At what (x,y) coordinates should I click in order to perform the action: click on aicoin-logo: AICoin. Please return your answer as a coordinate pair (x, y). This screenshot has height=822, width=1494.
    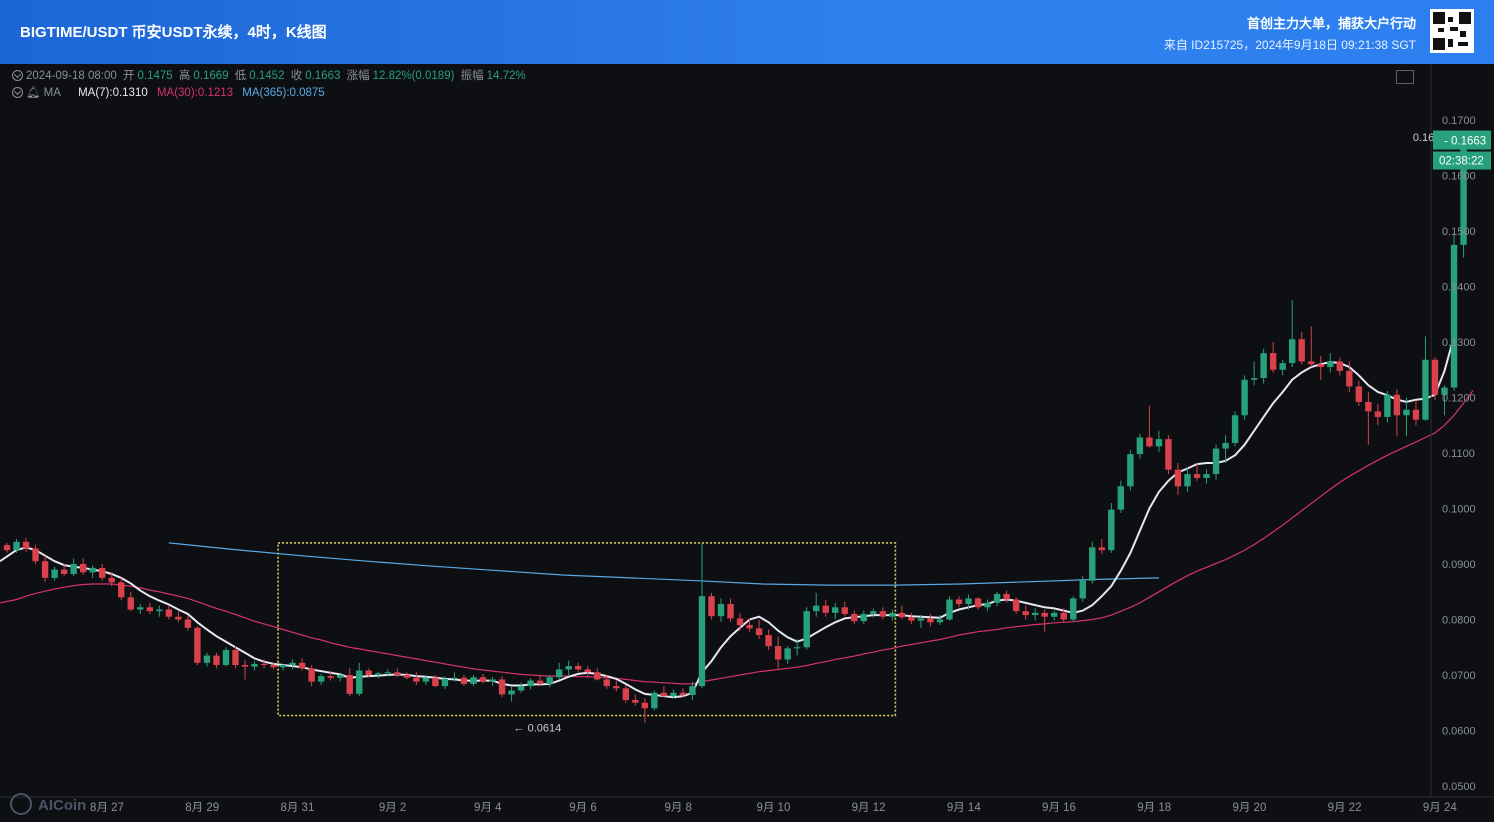
    Looking at the image, I should click on (48, 804).